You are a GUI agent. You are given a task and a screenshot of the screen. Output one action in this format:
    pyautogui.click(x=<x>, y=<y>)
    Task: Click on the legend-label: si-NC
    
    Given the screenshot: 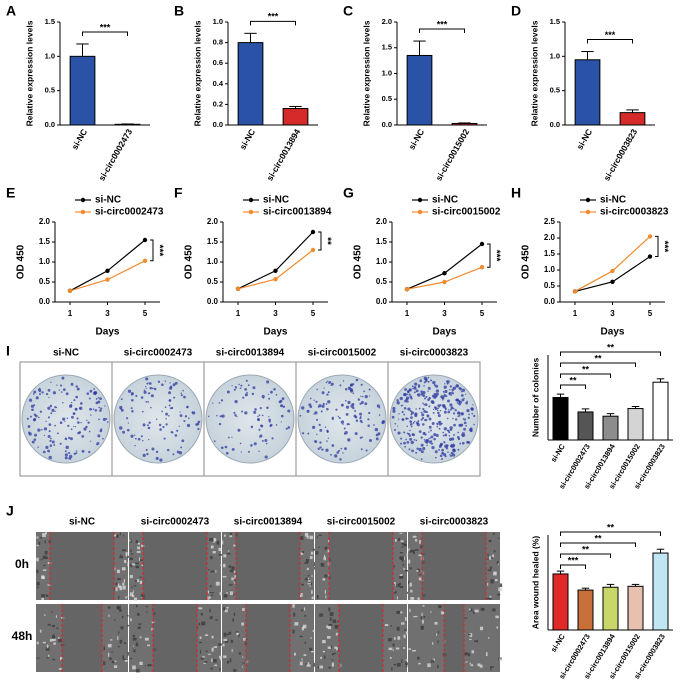 What is the action you would take?
    pyautogui.click(x=108, y=200)
    